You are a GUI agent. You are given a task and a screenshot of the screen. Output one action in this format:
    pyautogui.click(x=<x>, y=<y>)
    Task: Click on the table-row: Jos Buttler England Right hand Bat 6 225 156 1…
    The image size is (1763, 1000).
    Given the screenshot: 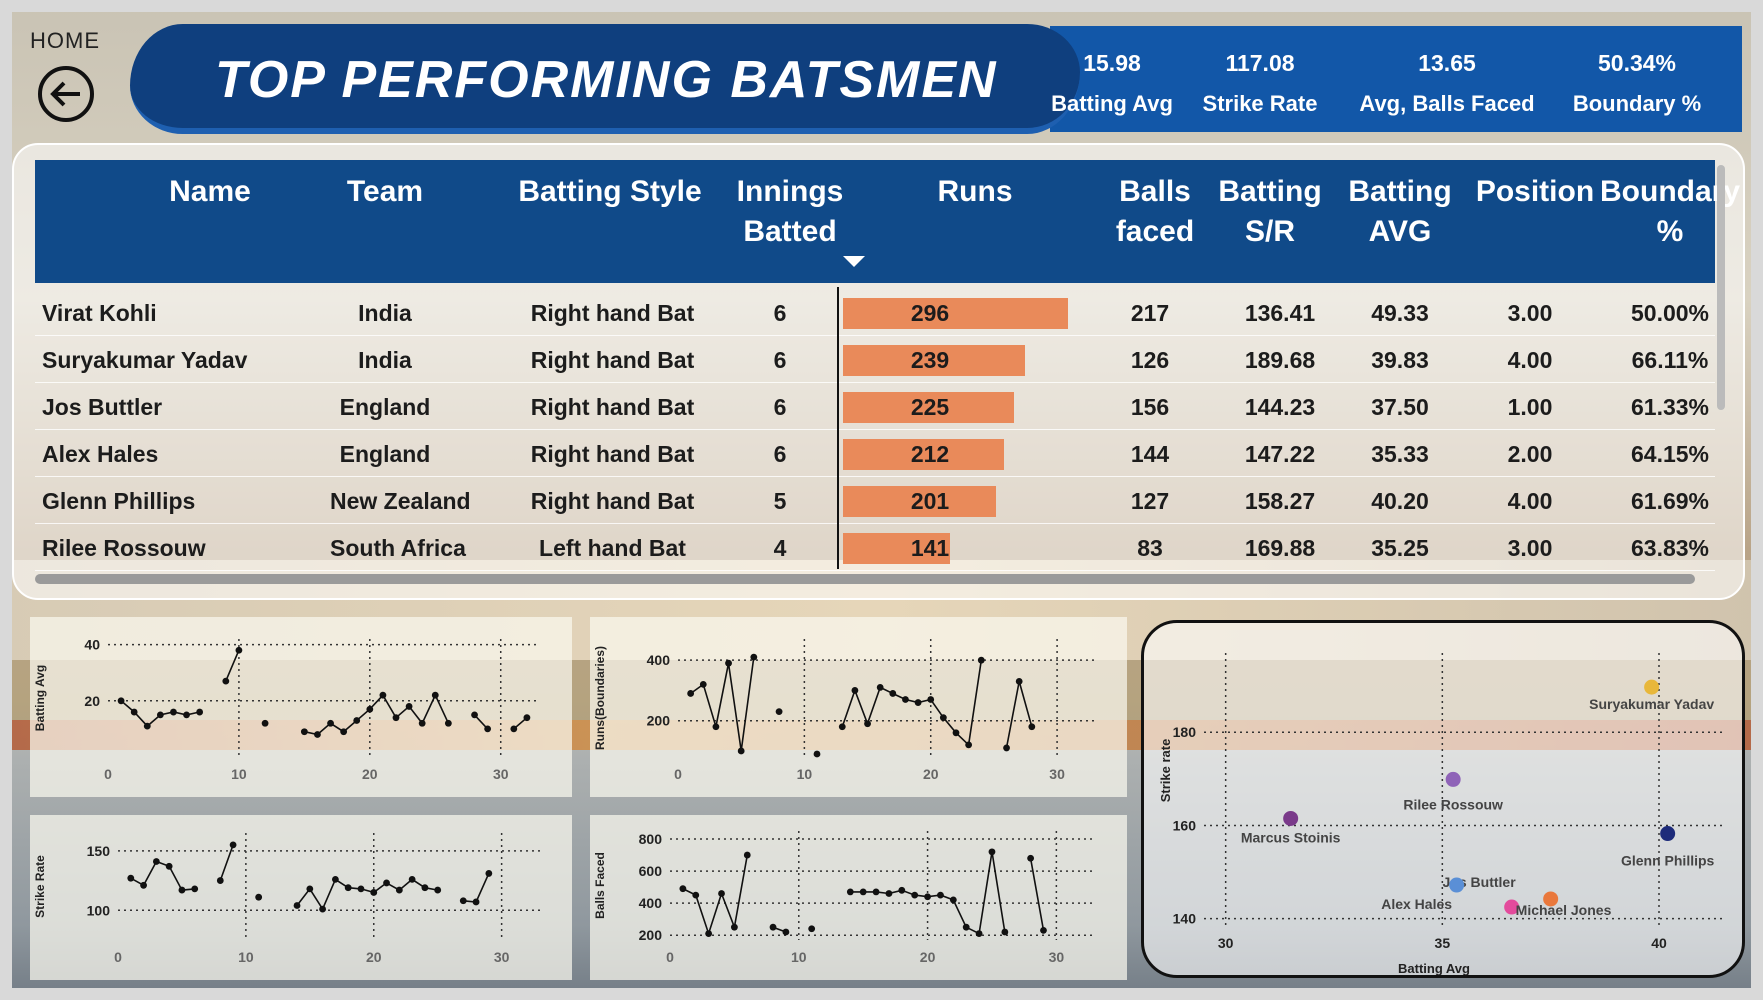 What is the action you would take?
    pyautogui.click(x=875, y=407)
    